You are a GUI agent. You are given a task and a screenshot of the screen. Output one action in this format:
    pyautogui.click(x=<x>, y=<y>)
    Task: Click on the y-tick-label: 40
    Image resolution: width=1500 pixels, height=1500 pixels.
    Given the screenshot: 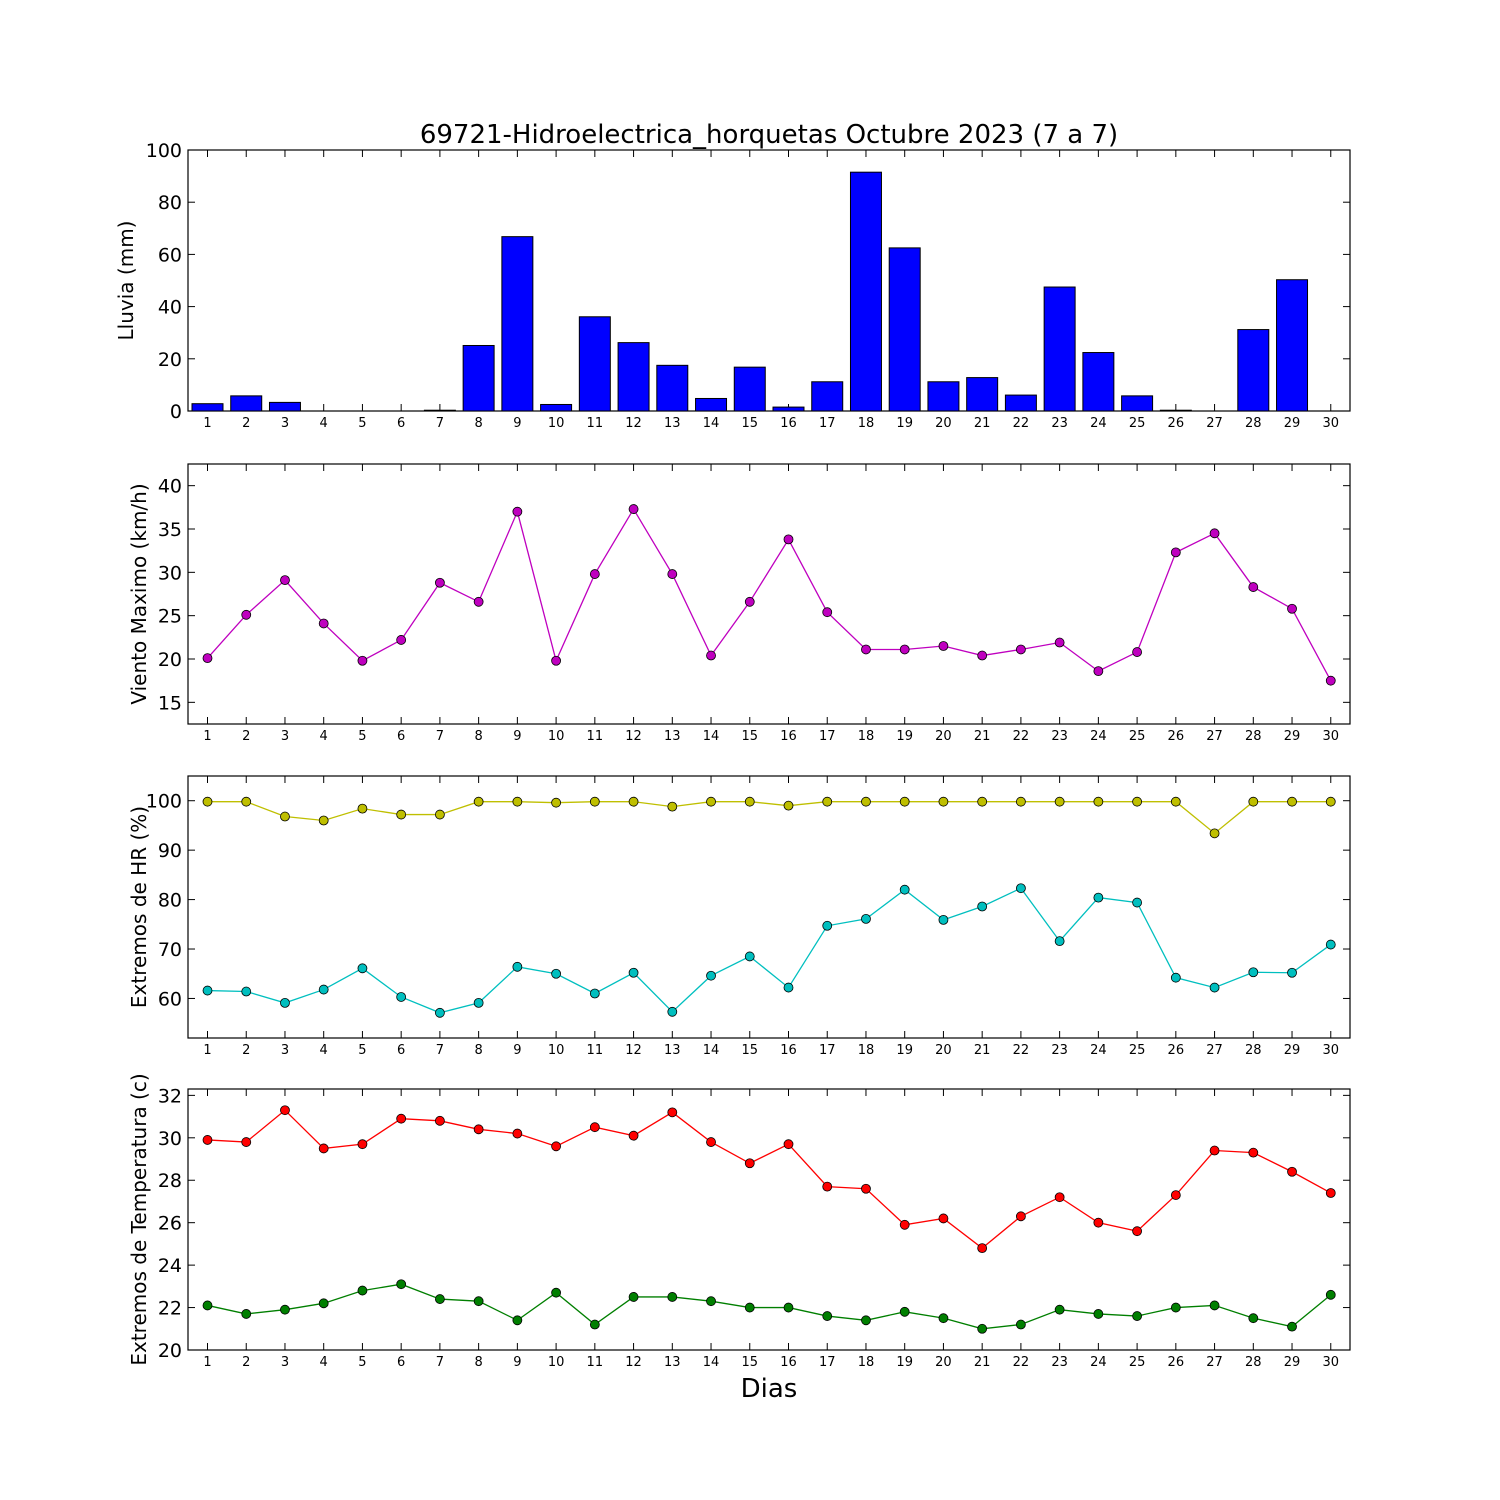 What is the action you would take?
    pyautogui.click(x=170, y=308)
    